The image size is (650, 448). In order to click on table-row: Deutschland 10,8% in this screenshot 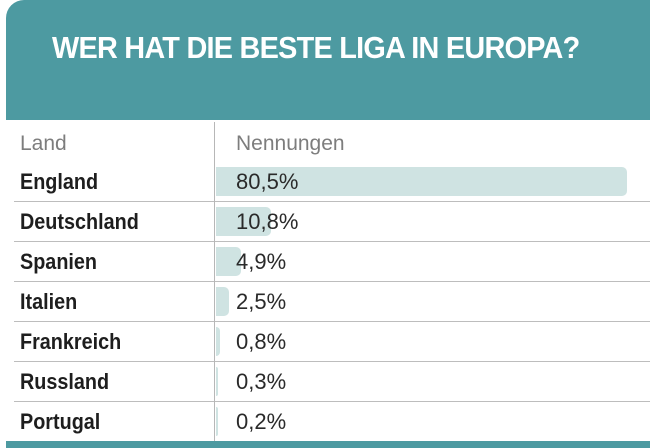, I will do `click(332, 222)`.